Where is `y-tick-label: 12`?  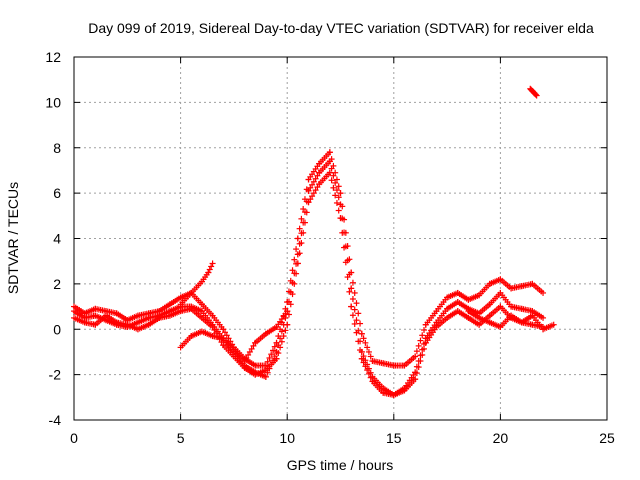
y-tick-label: 12 is located at coordinates (53, 57).